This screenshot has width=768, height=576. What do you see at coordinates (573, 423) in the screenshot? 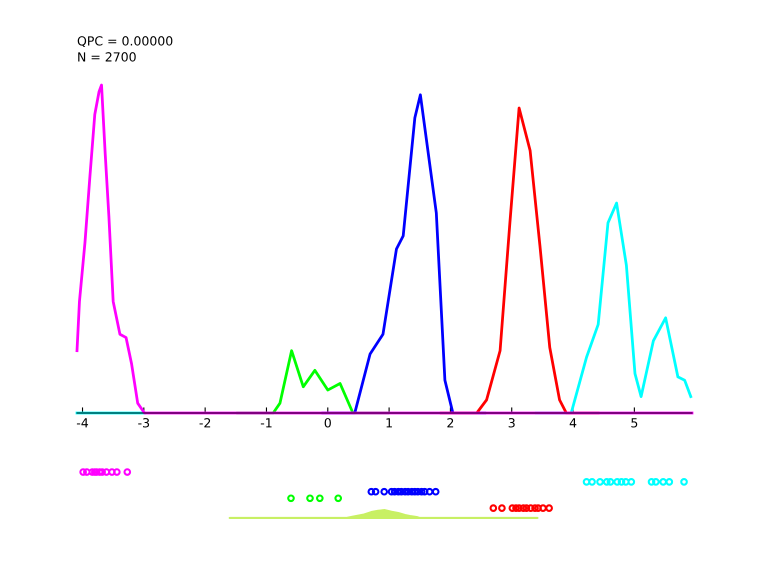
I see `x-tick-label: 4` at bounding box center [573, 423].